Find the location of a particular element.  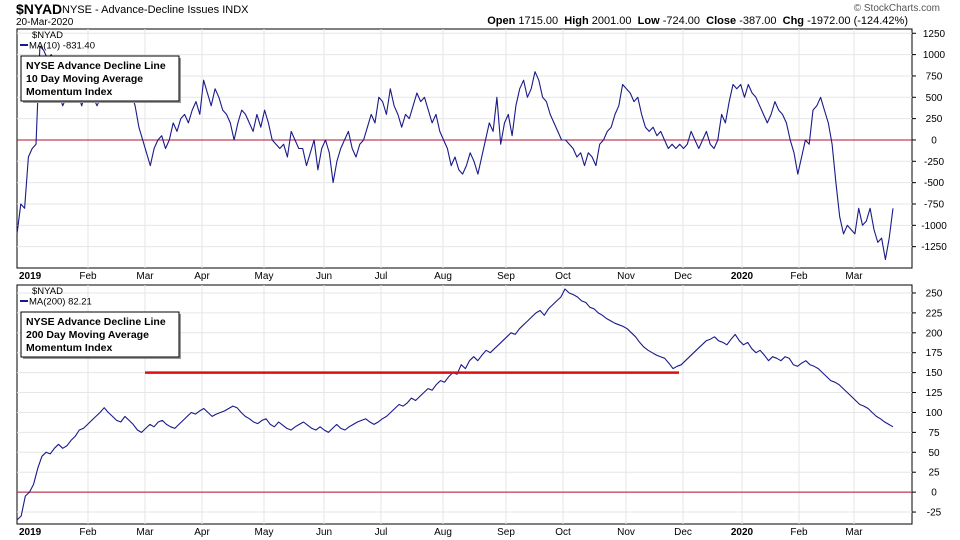

y-tick-label: -1000 is located at coordinates (934, 226).